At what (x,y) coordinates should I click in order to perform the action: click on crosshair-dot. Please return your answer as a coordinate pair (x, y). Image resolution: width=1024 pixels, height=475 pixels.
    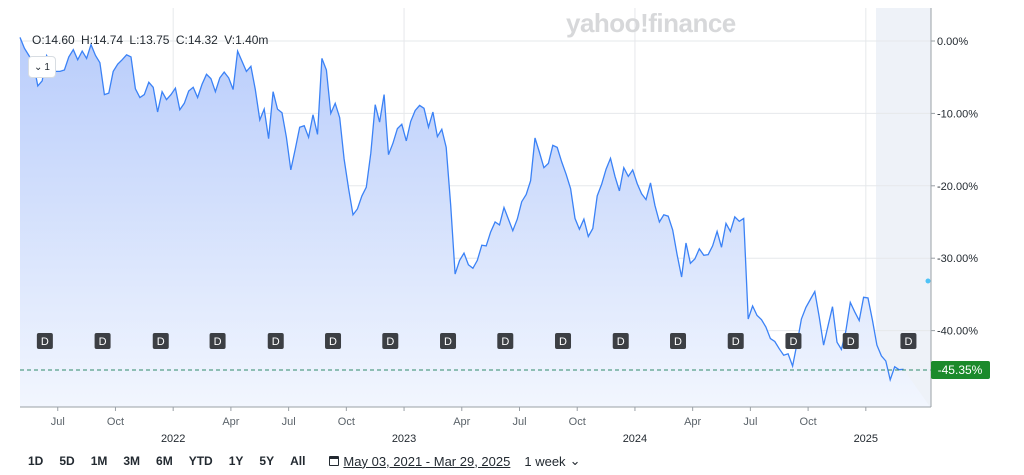
    Looking at the image, I should click on (928, 281).